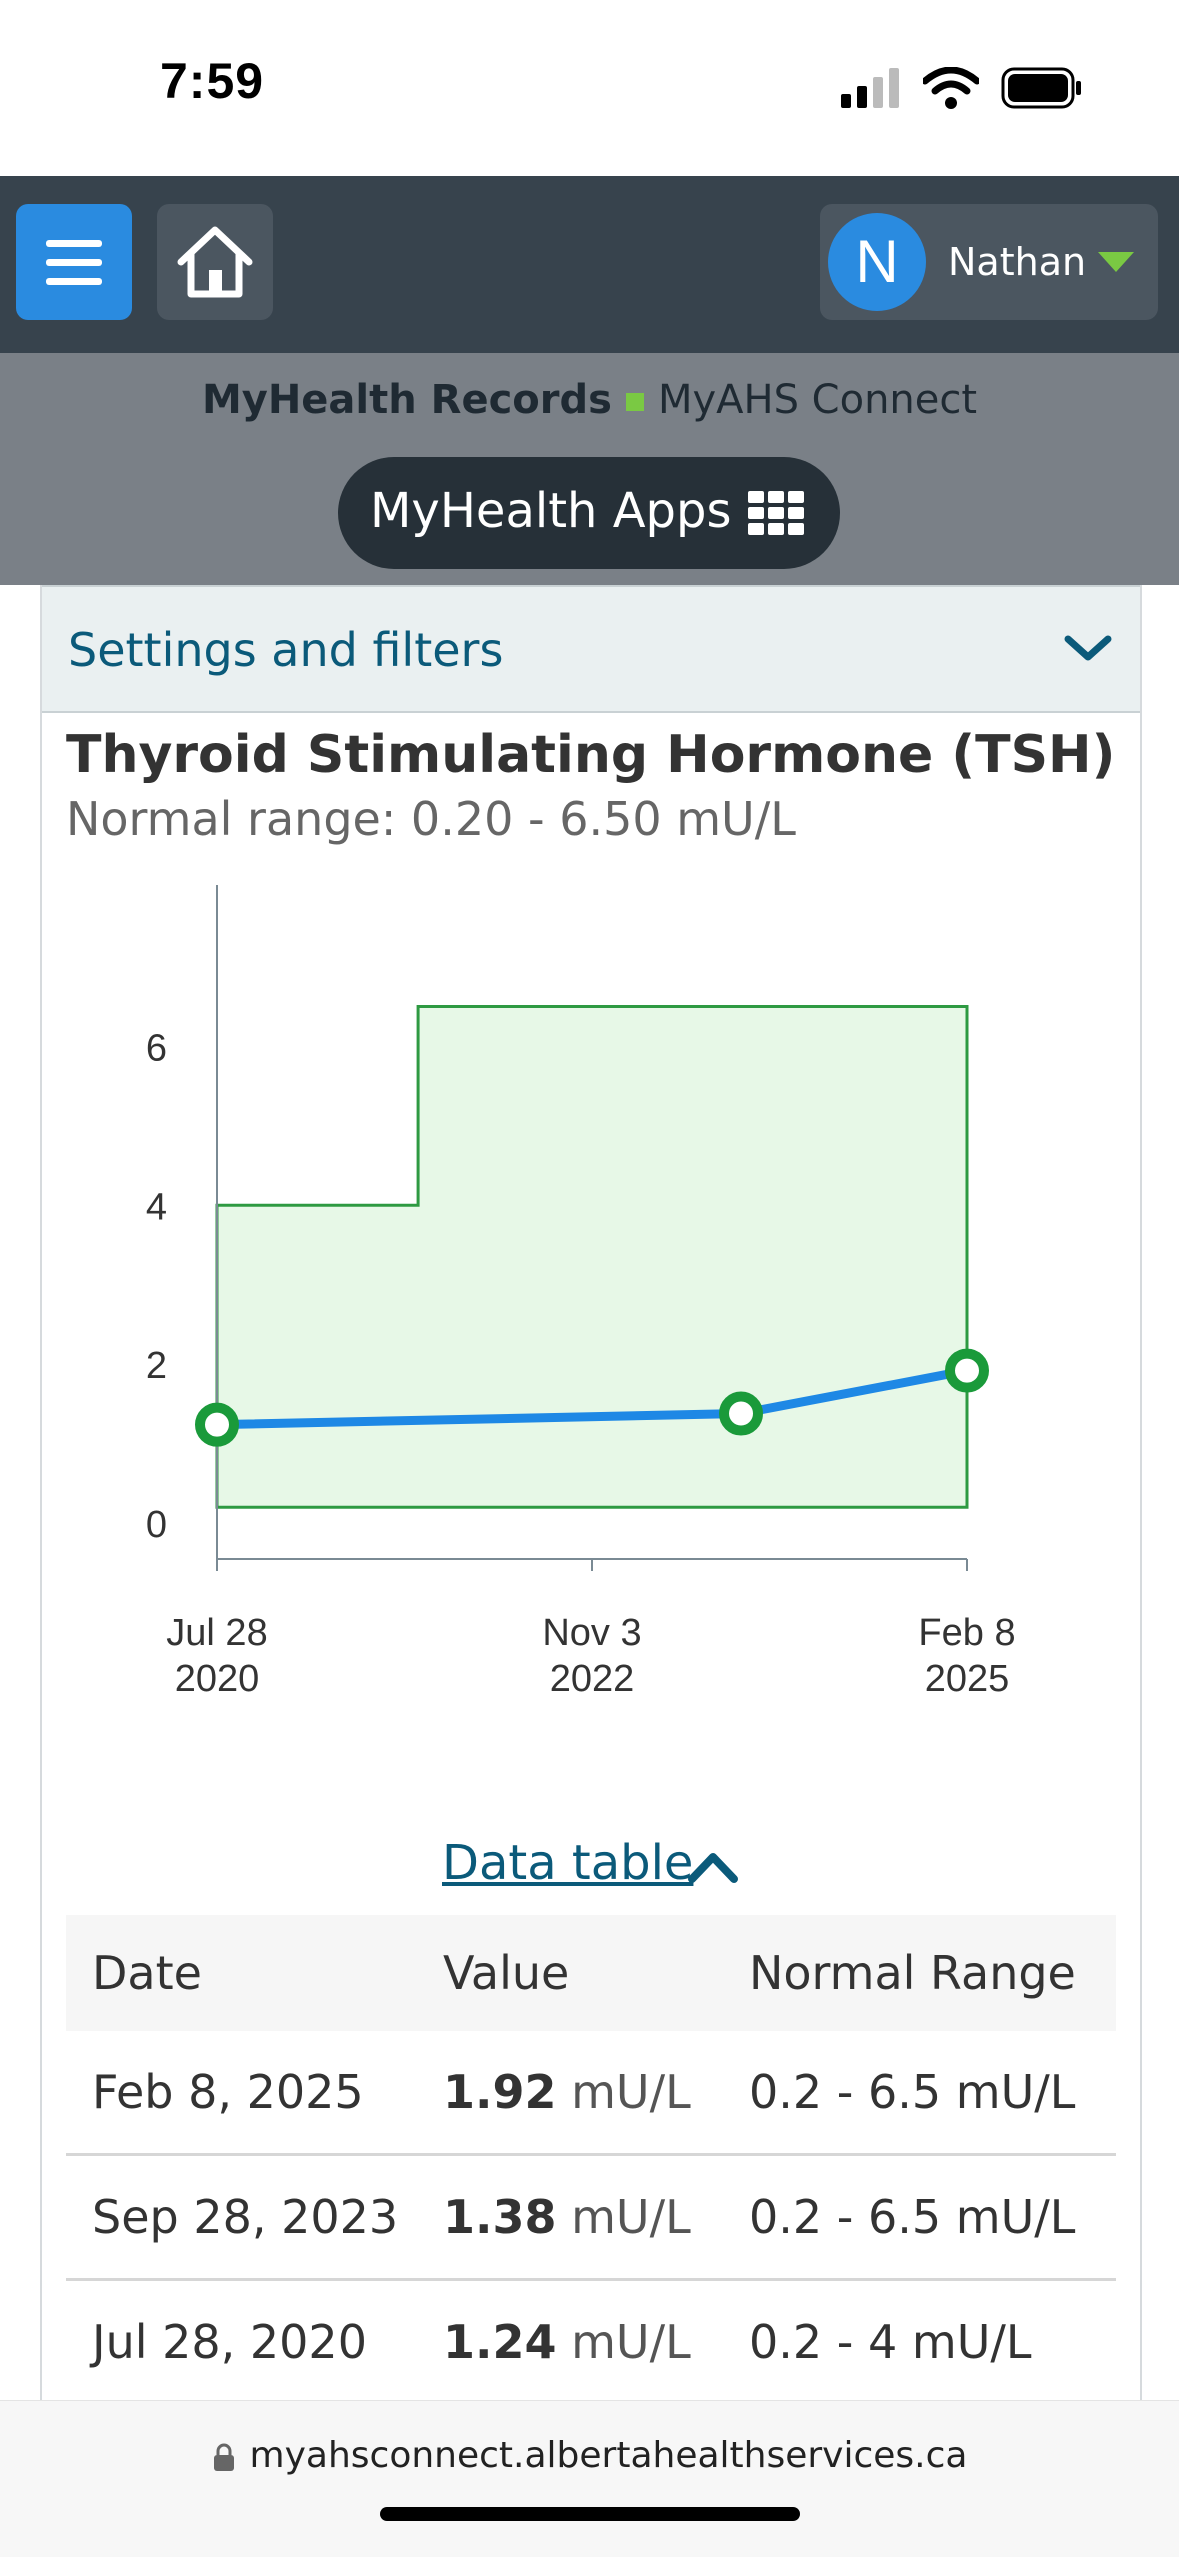 This screenshot has width=1179, height=2557. Describe the element at coordinates (500, 2092) in the screenshot. I see `value-number: 1.92` at that location.